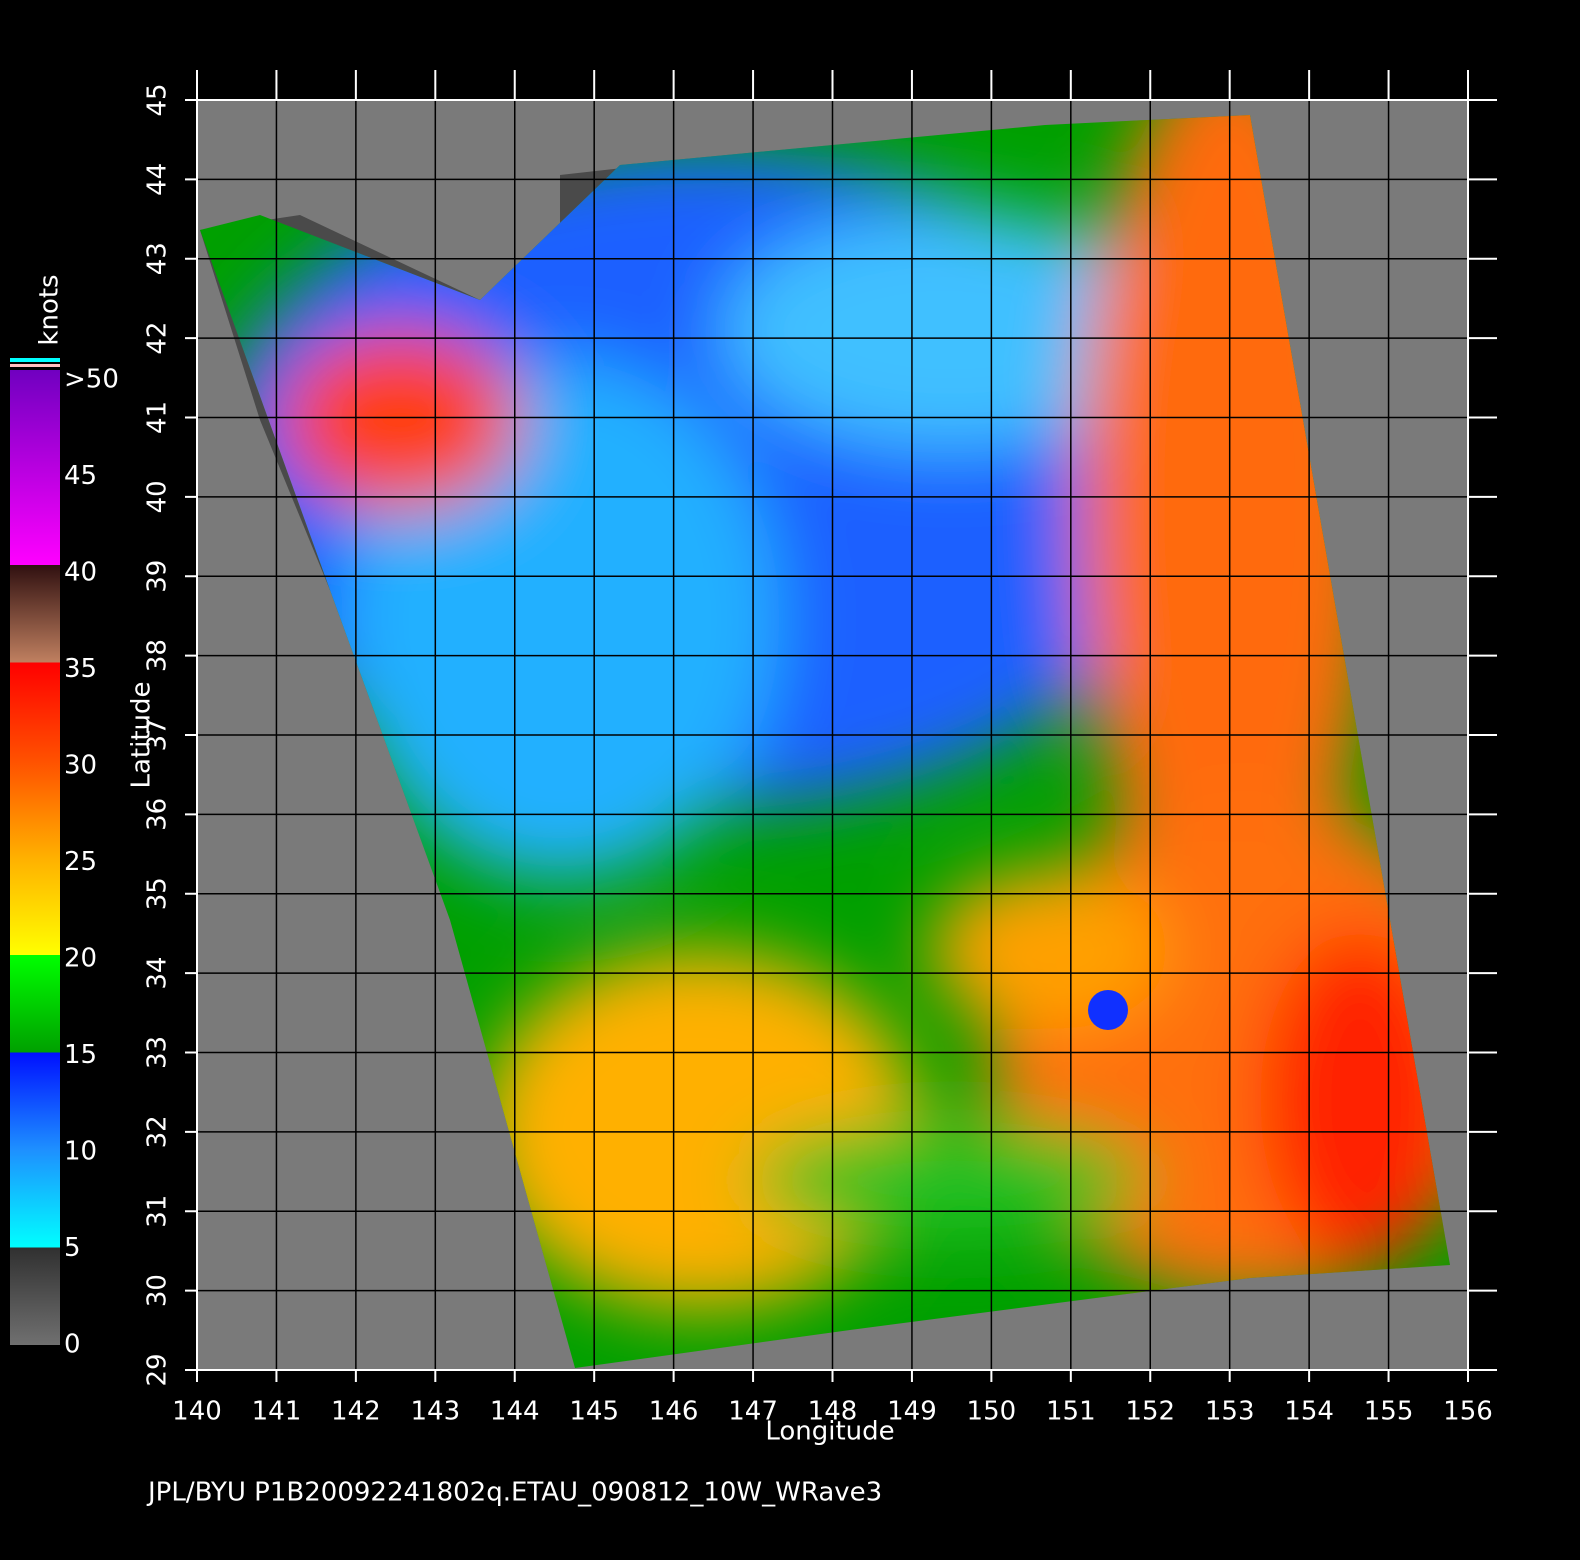 The height and width of the screenshot is (1560, 1580). Describe the element at coordinates (356, 1412) in the screenshot. I see `x-tick-label: 142` at that location.